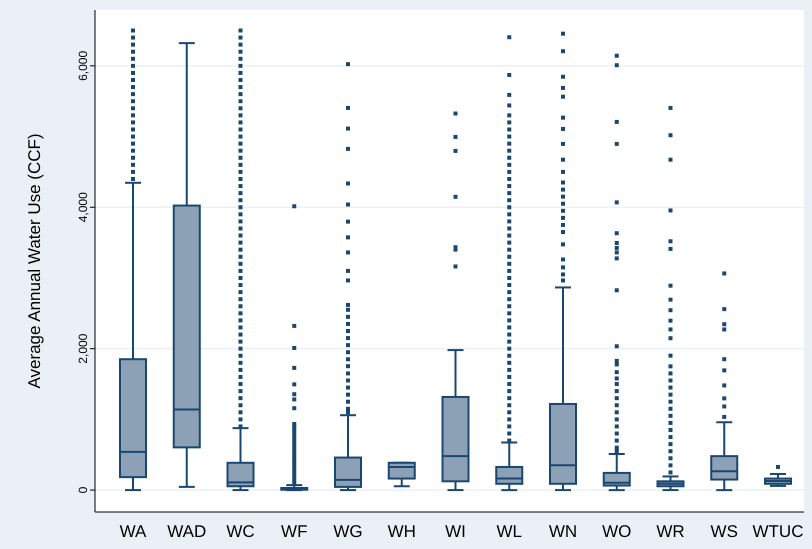  Describe the element at coordinates (83, 65) in the screenshot. I see `y-tick-label: 6,000` at that location.